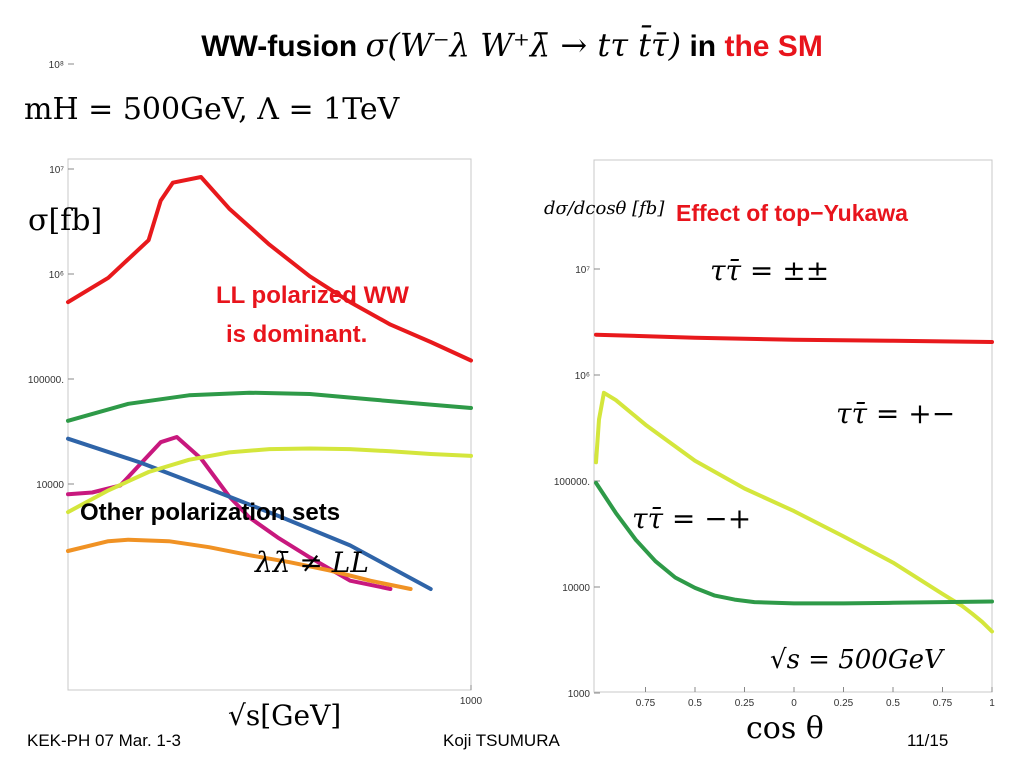  Describe the element at coordinates (604, 208) in the screenshot. I see `y-axis-label-1: dσ/dcosθ [fb]` at that location.